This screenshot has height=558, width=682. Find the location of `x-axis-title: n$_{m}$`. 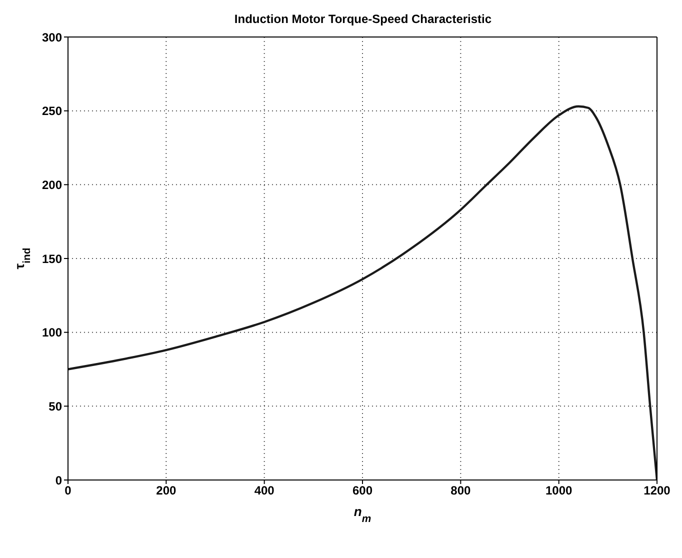

x-axis-title: n$_{m}$ is located at coordinates (363, 514).